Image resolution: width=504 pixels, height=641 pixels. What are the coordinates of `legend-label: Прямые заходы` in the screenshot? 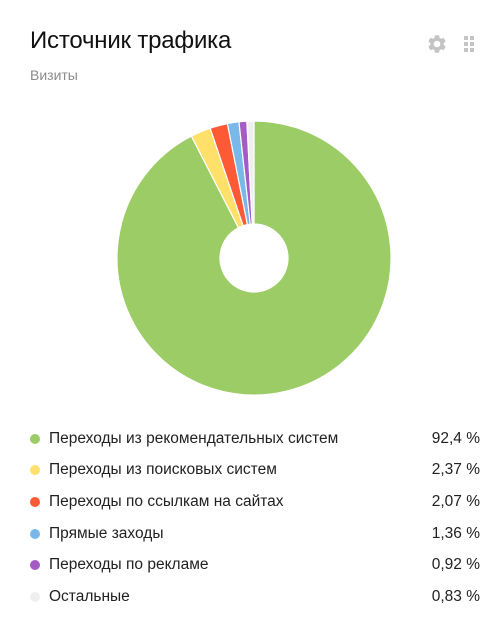 It's located at (106, 533).